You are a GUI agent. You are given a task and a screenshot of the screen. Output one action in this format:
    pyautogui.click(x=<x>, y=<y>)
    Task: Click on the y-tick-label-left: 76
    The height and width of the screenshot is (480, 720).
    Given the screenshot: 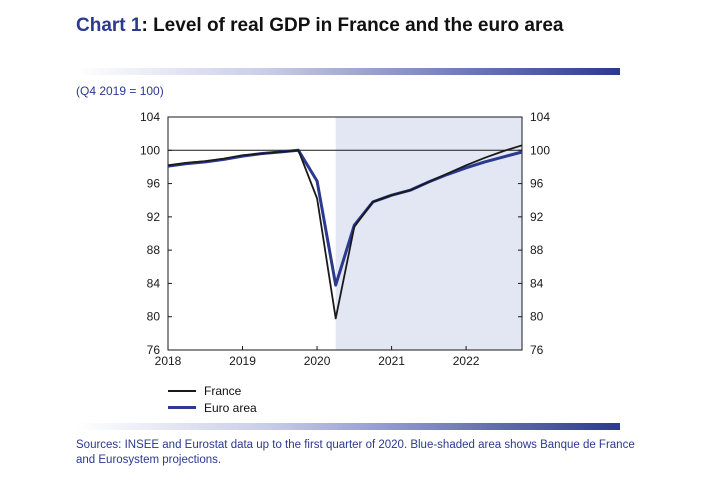 What is the action you would take?
    pyautogui.click(x=154, y=350)
    